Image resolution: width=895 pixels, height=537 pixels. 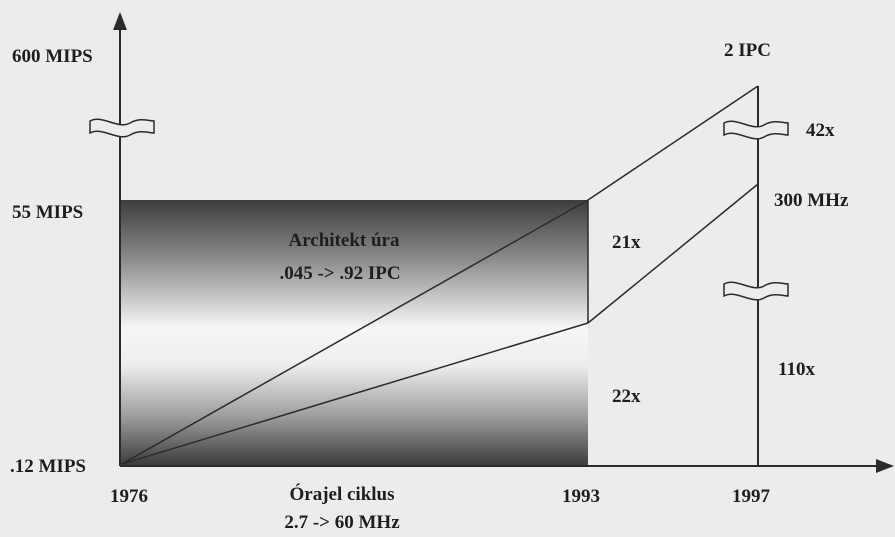 I want to click on trend-ipc-to-1997, so click(x=673, y=143).